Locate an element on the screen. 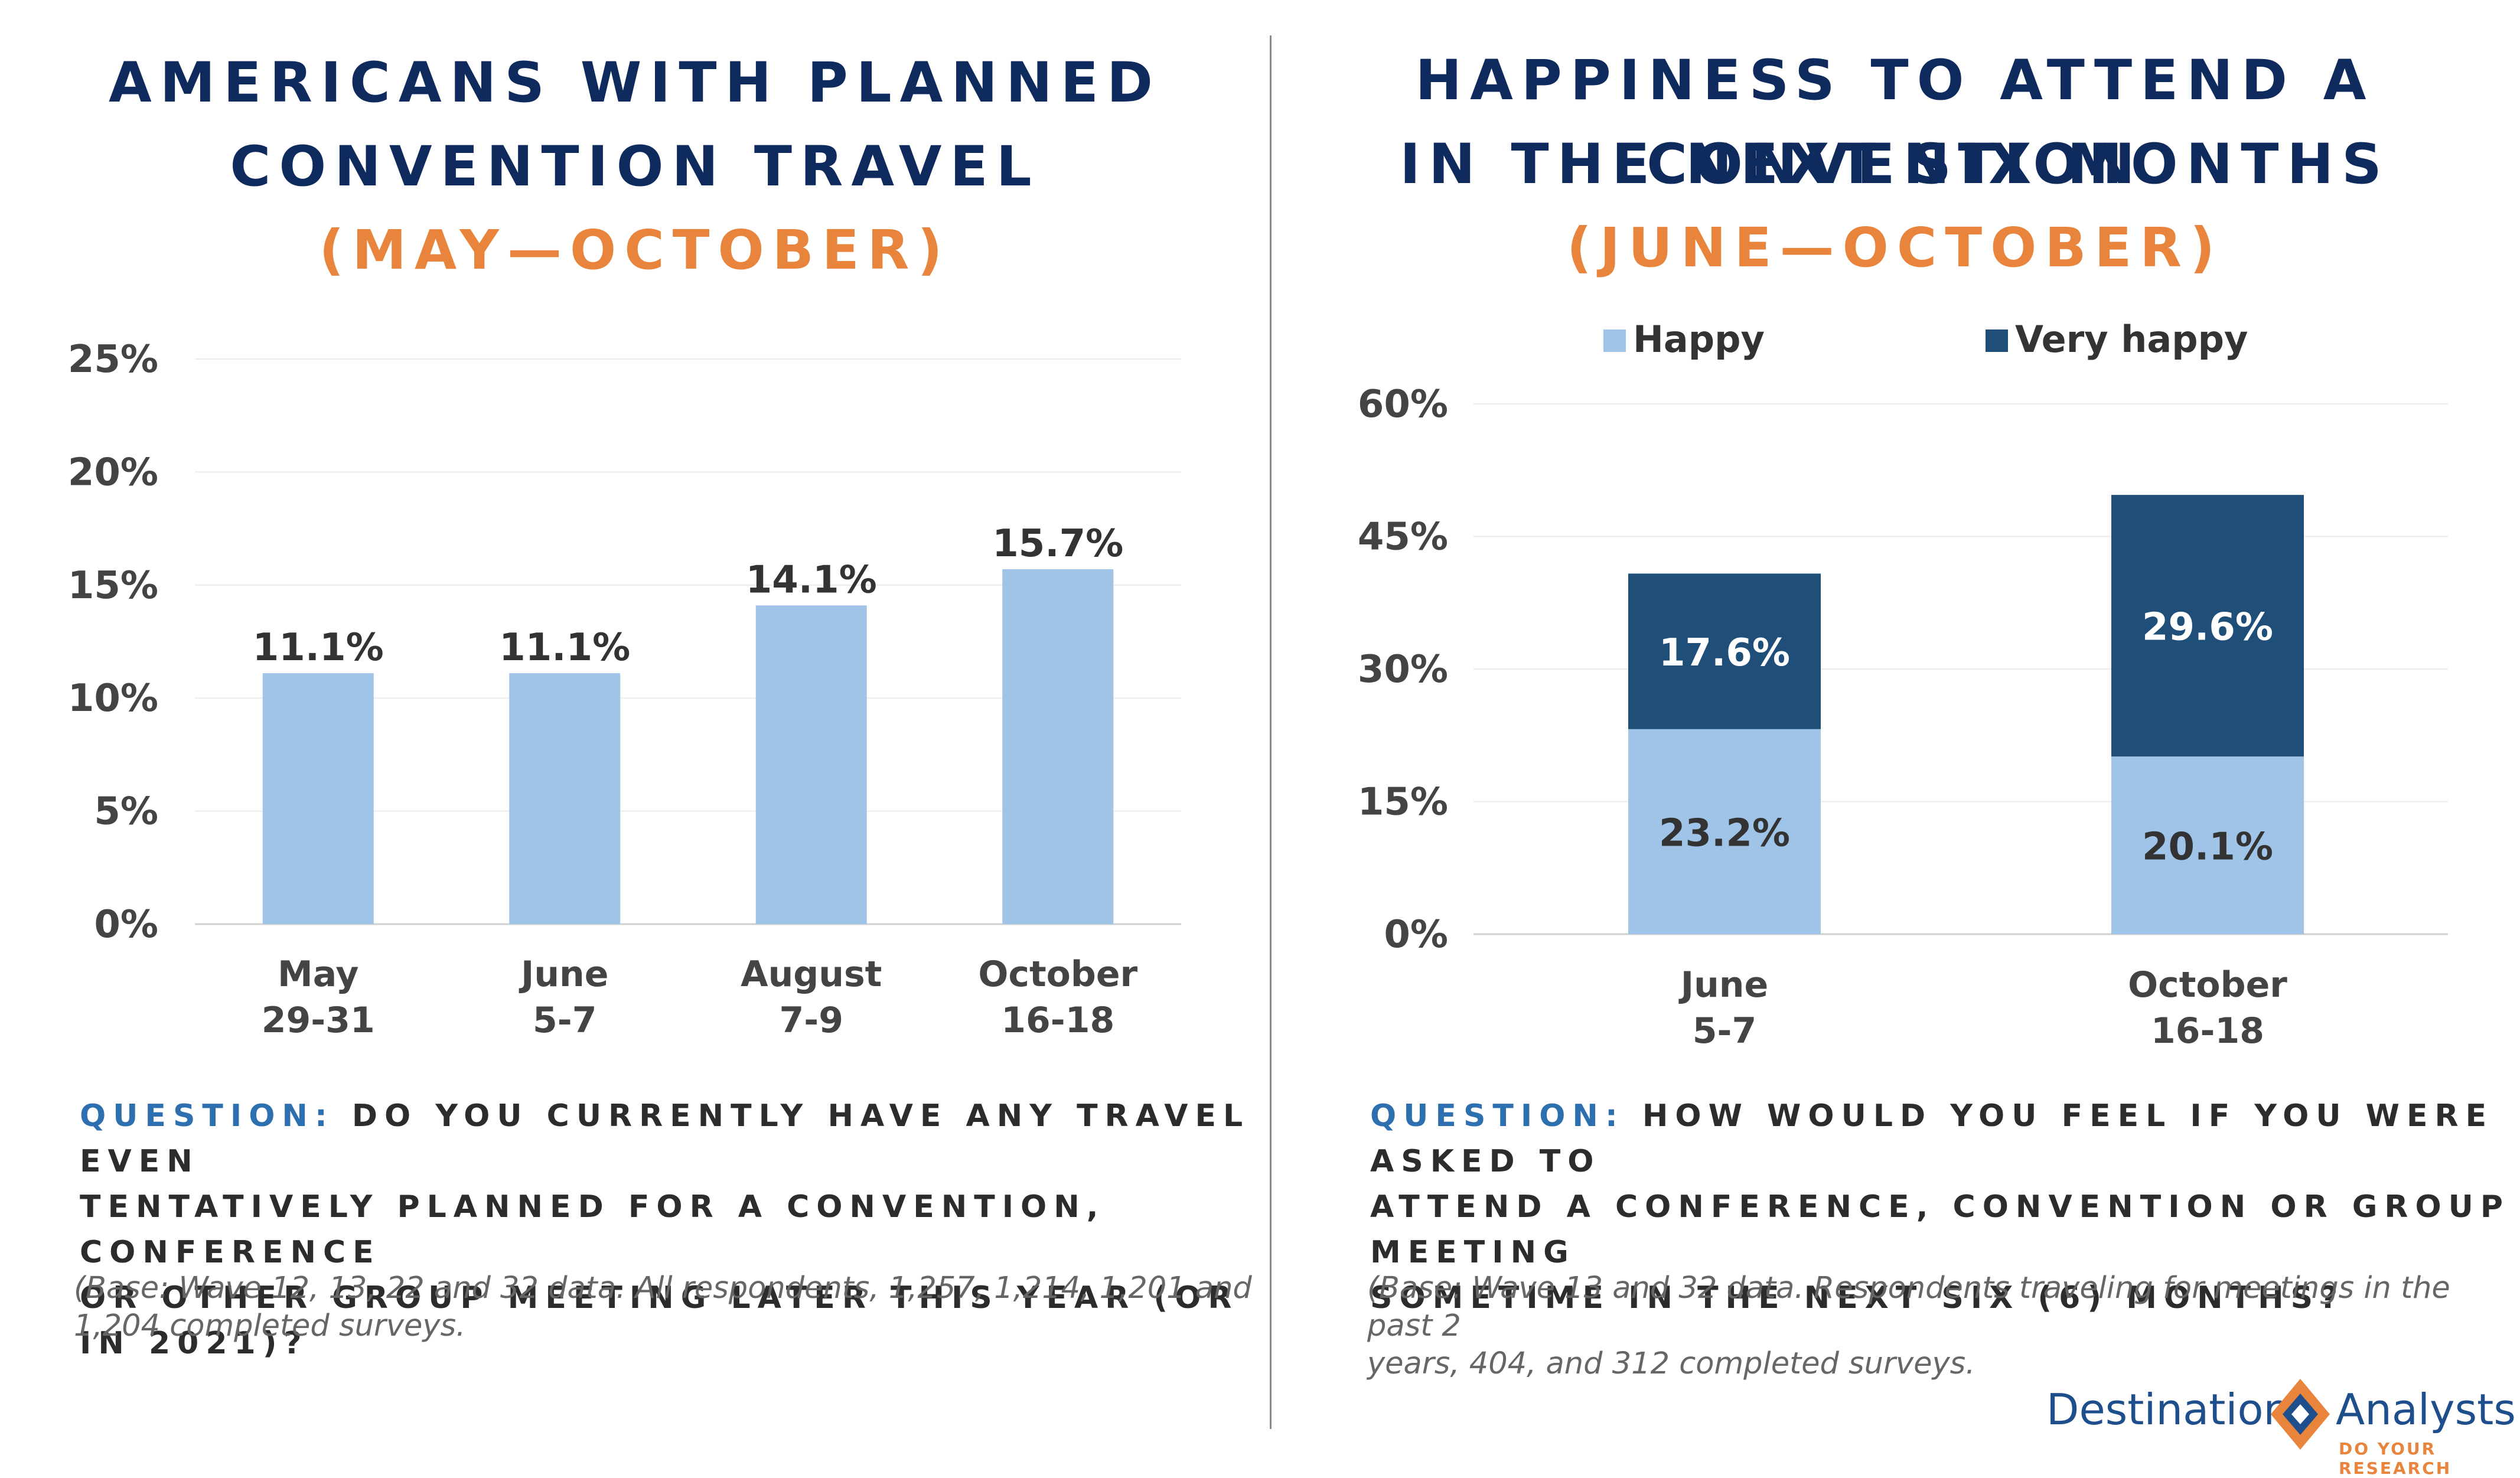 The width and height of the screenshot is (2520, 1478). legend-label: Happy is located at coordinates (1699, 339).